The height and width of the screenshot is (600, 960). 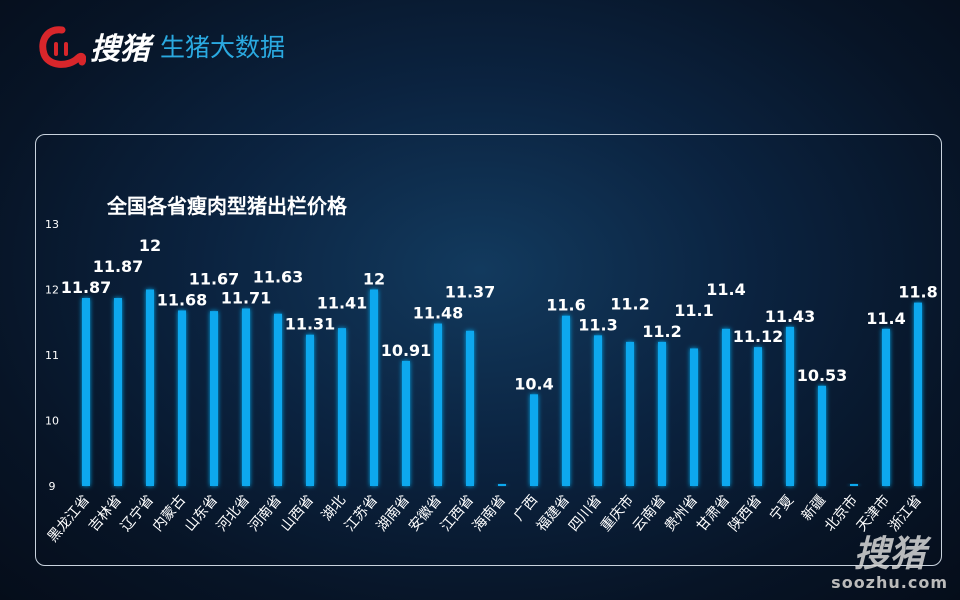 What do you see at coordinates (233, 513) in the screenshot?
I see `x-tick-label: 河北省` at bounding box center [233, 513].